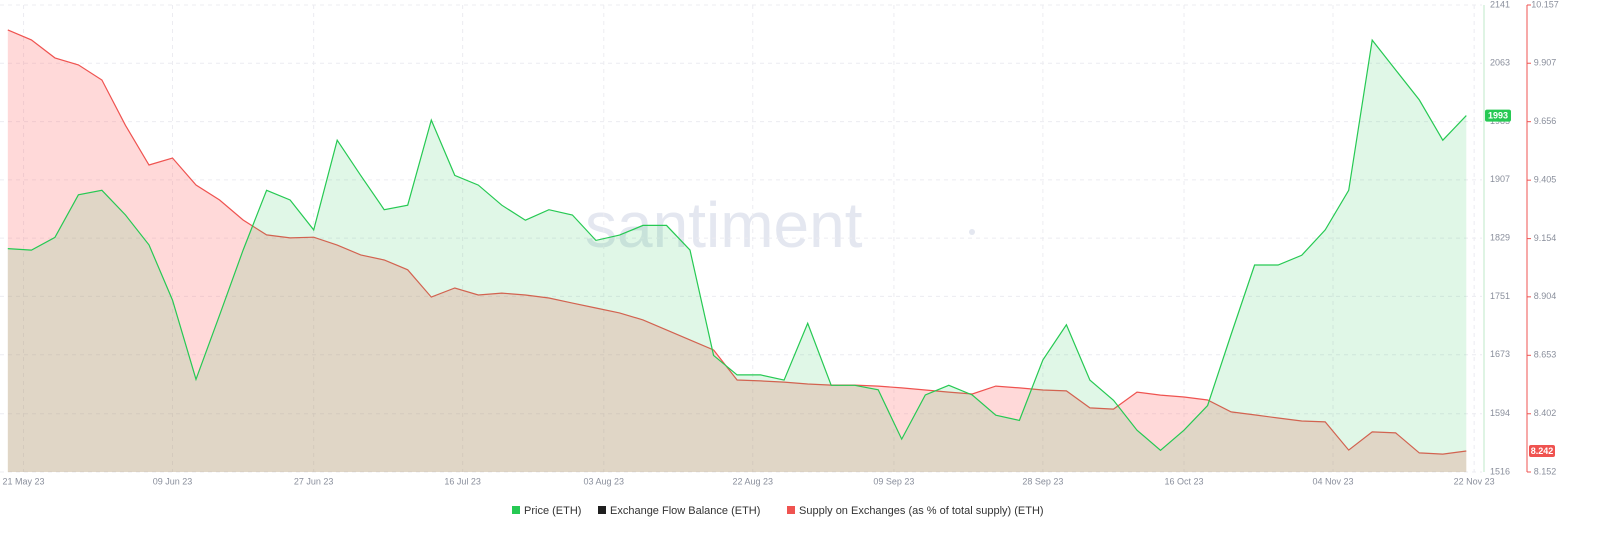 The height and width of the screenshot is (542, 1600). Describe the element at coordinates (552, 511) in the screenshot. I see `legend-label: Price (ETH)` at that location.